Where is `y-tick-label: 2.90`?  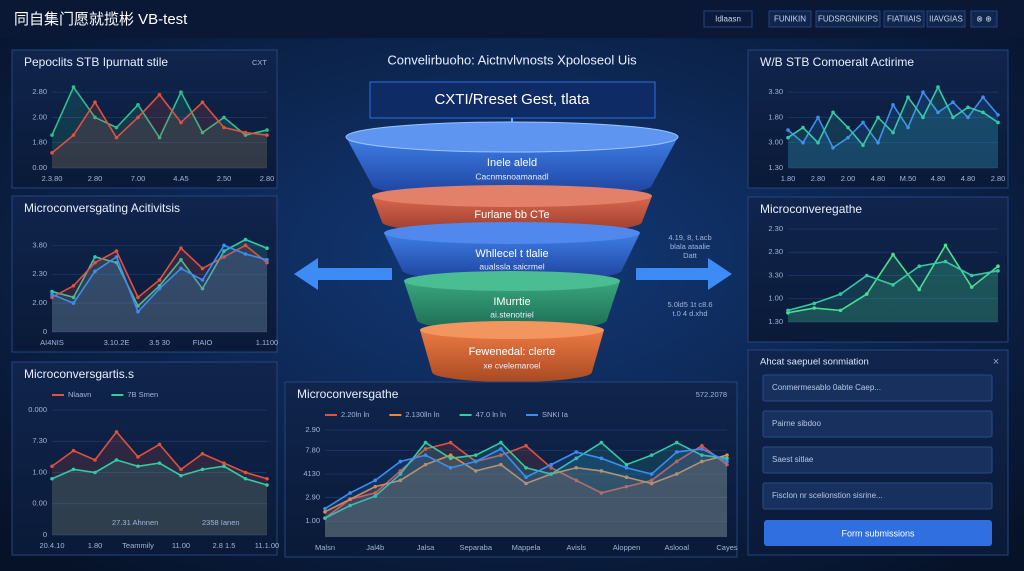 y-tick-label: 2.90 is located at coordinates (312, 497).